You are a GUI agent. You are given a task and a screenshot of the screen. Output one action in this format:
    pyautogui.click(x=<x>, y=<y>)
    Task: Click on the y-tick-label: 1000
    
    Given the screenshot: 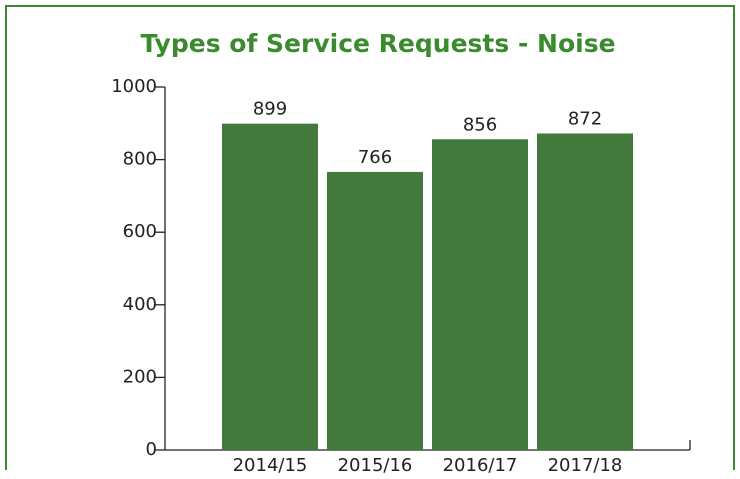 What is the action you would take?
    pyautogui.click(x=134, y=86)
    